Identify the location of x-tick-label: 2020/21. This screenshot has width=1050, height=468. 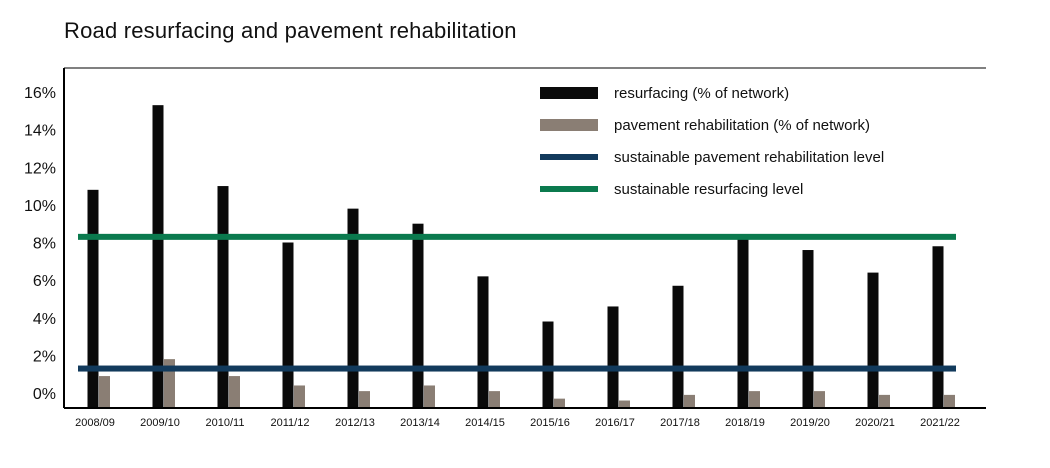
(875, 423).